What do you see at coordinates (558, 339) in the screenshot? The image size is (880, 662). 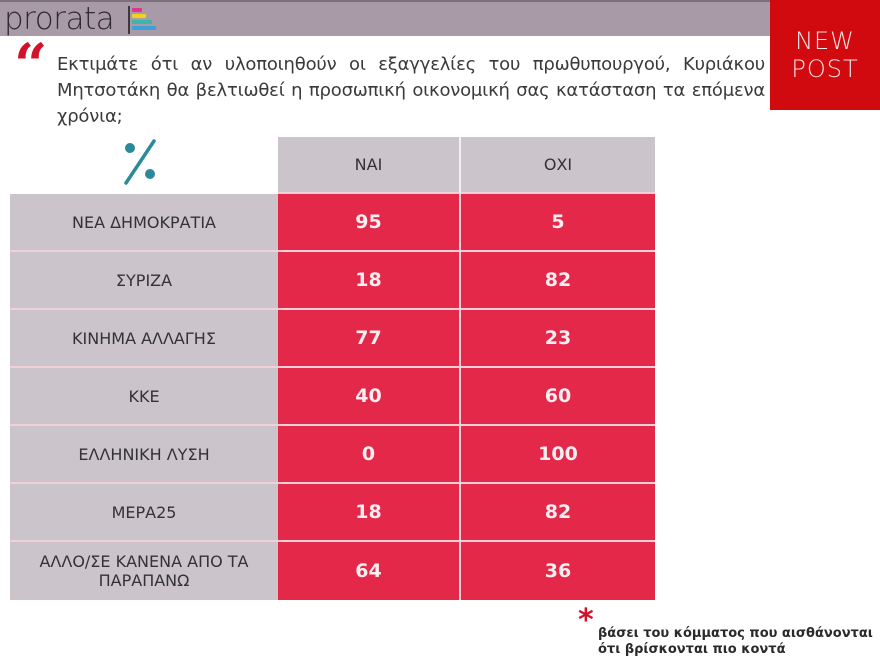 I see `no-value: 23` at bounding box center [558, 339].